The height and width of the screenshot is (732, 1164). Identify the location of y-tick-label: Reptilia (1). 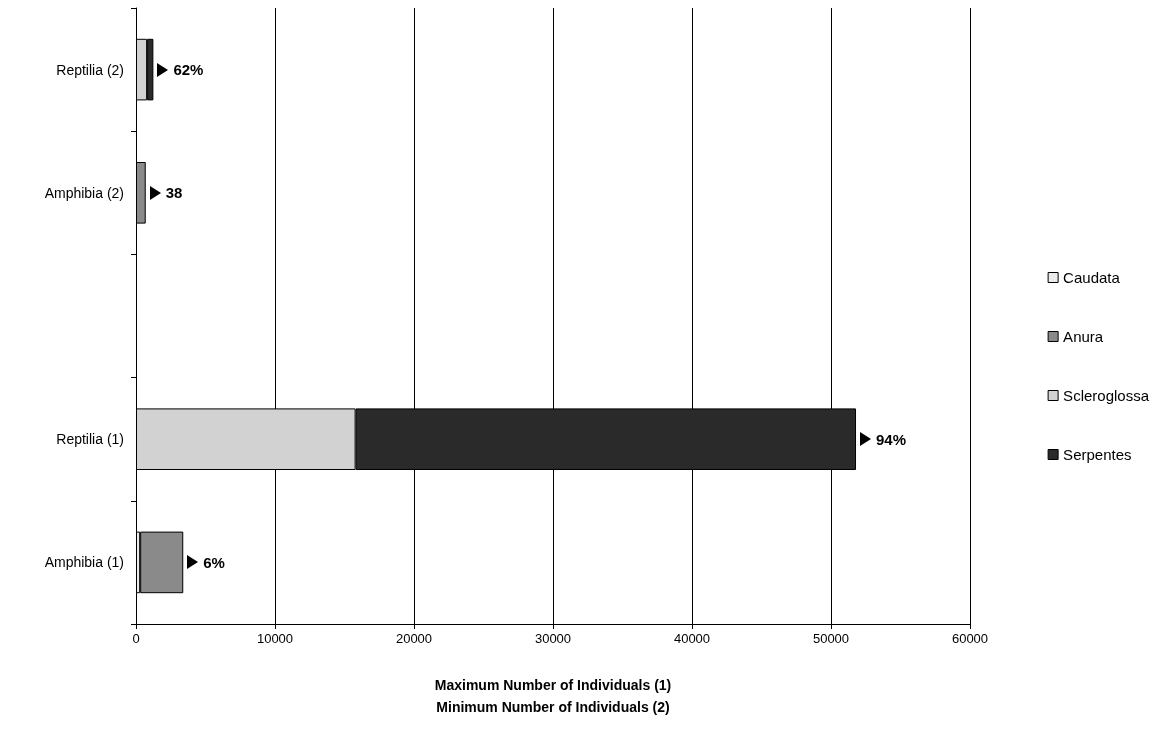
(90, 439).